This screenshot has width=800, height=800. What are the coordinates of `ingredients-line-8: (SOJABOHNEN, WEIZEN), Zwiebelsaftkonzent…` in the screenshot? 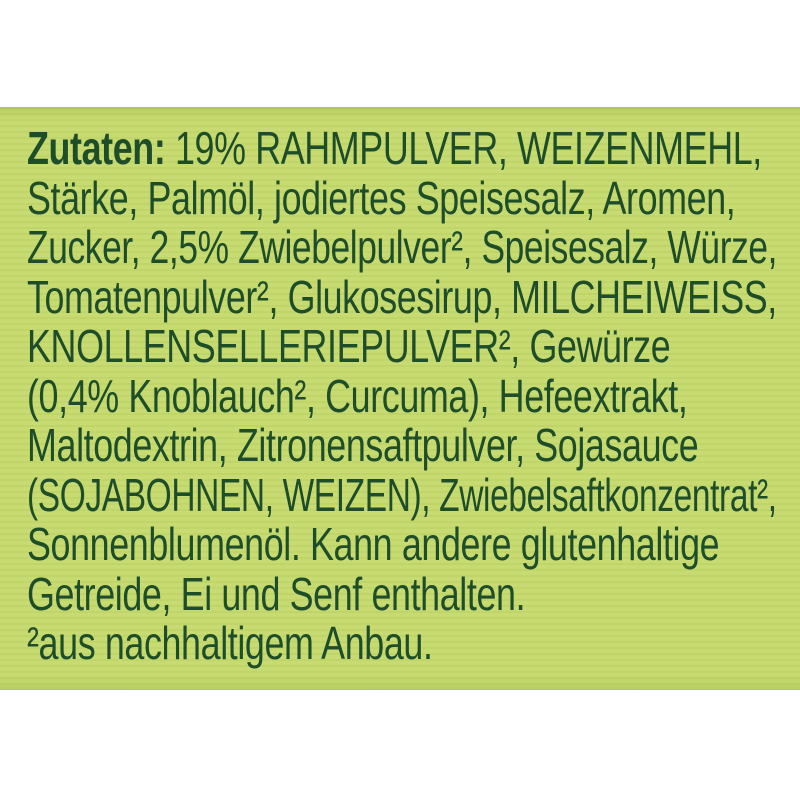 It's located at (402, 494).